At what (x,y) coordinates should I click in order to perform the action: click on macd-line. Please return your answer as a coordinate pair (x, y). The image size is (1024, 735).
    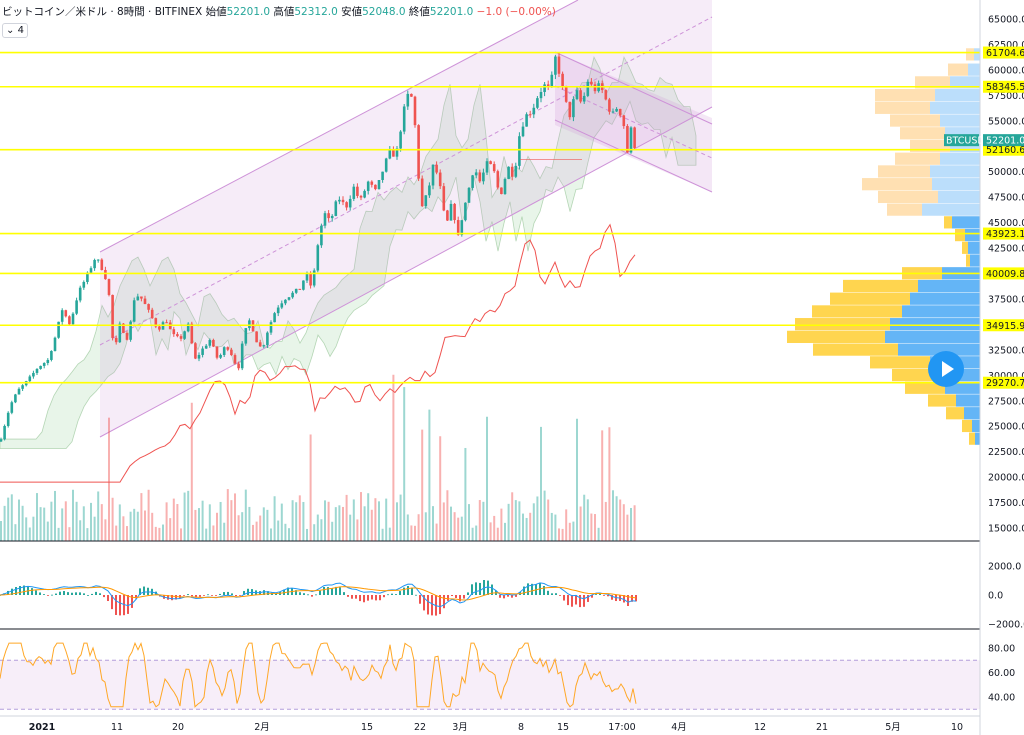
    Looking at the image, I should click on (318, 595).